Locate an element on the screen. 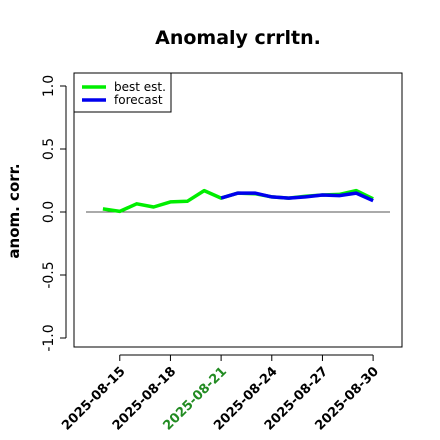 This screenshot has width=440, height=440. series-layer is located at coordinates (238, 201).